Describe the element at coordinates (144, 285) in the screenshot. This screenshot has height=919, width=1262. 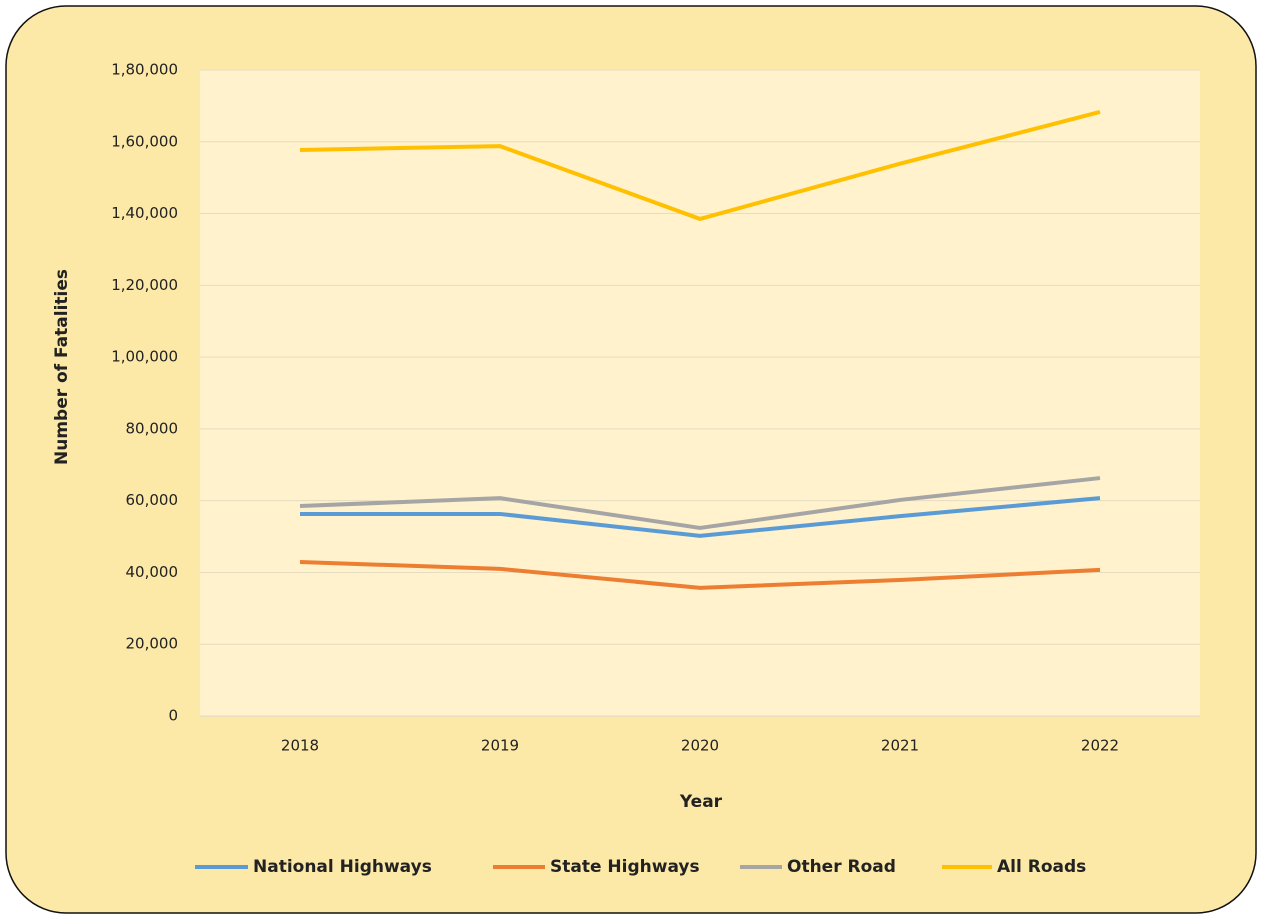
I see `y-tick-label: 1,20,000` at that location.